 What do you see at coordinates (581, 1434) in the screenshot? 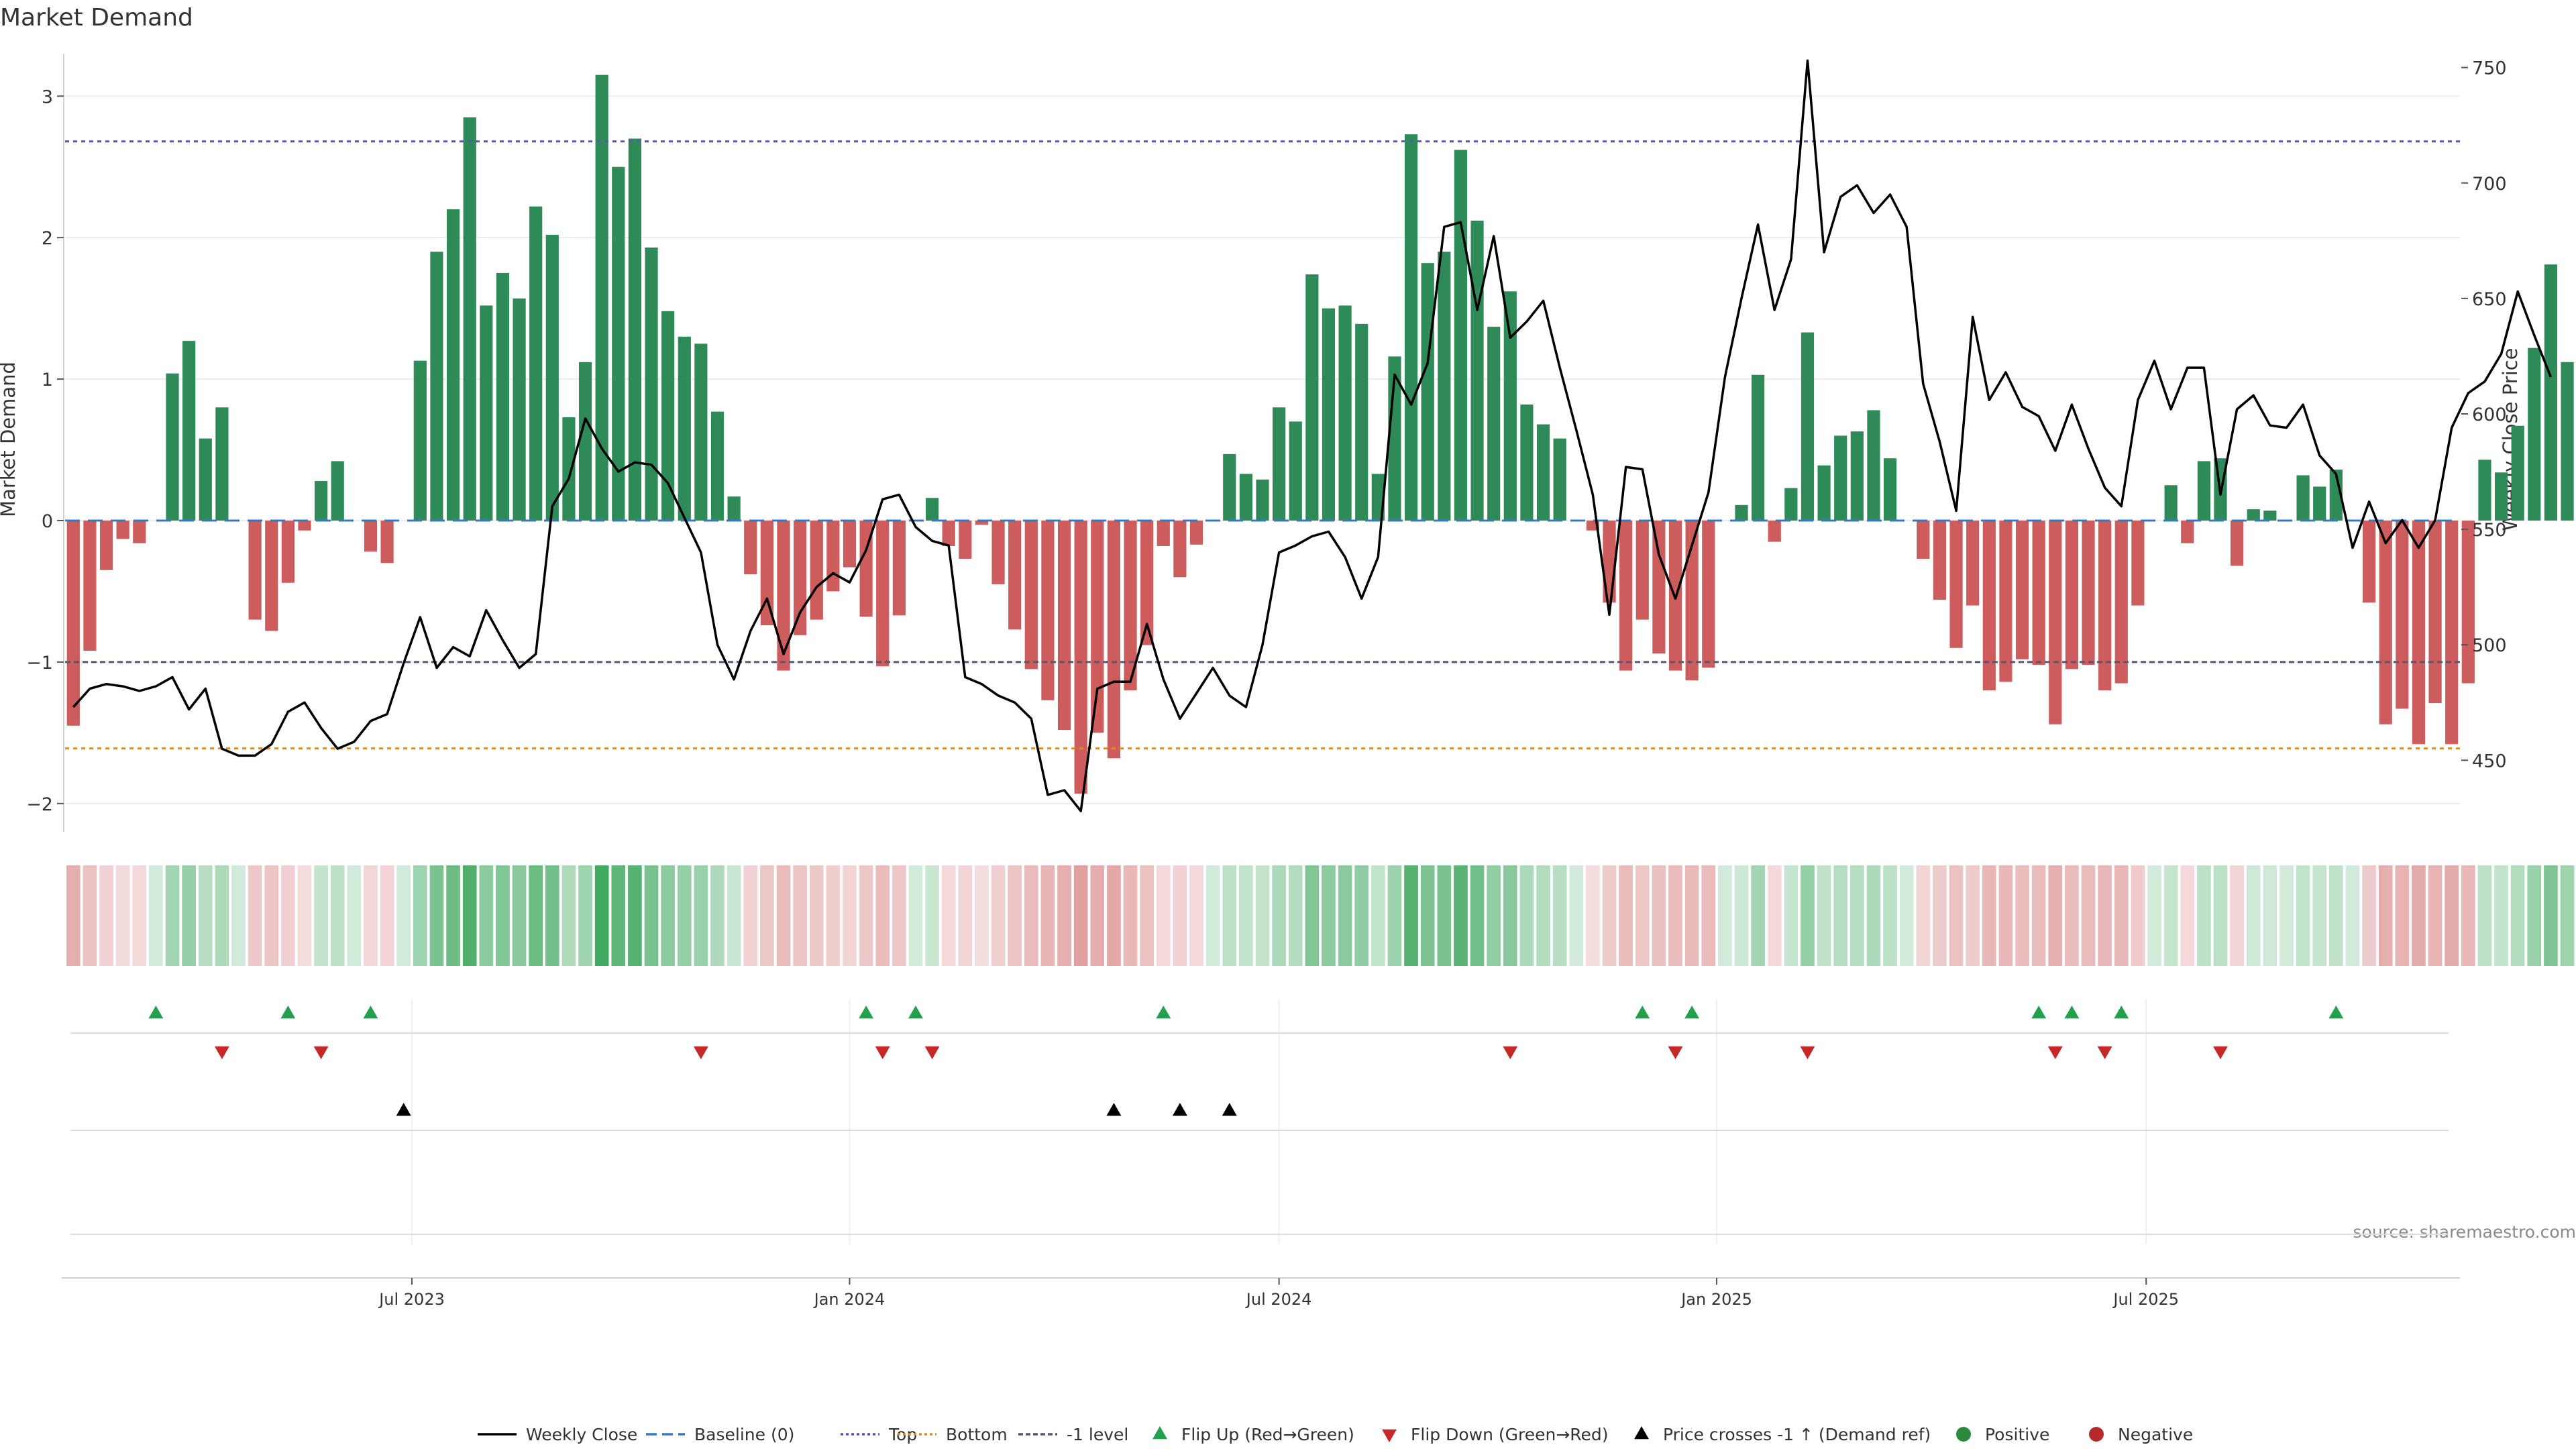
I see `legend-label: Weekly Close` at bounding box center [581, 1434].